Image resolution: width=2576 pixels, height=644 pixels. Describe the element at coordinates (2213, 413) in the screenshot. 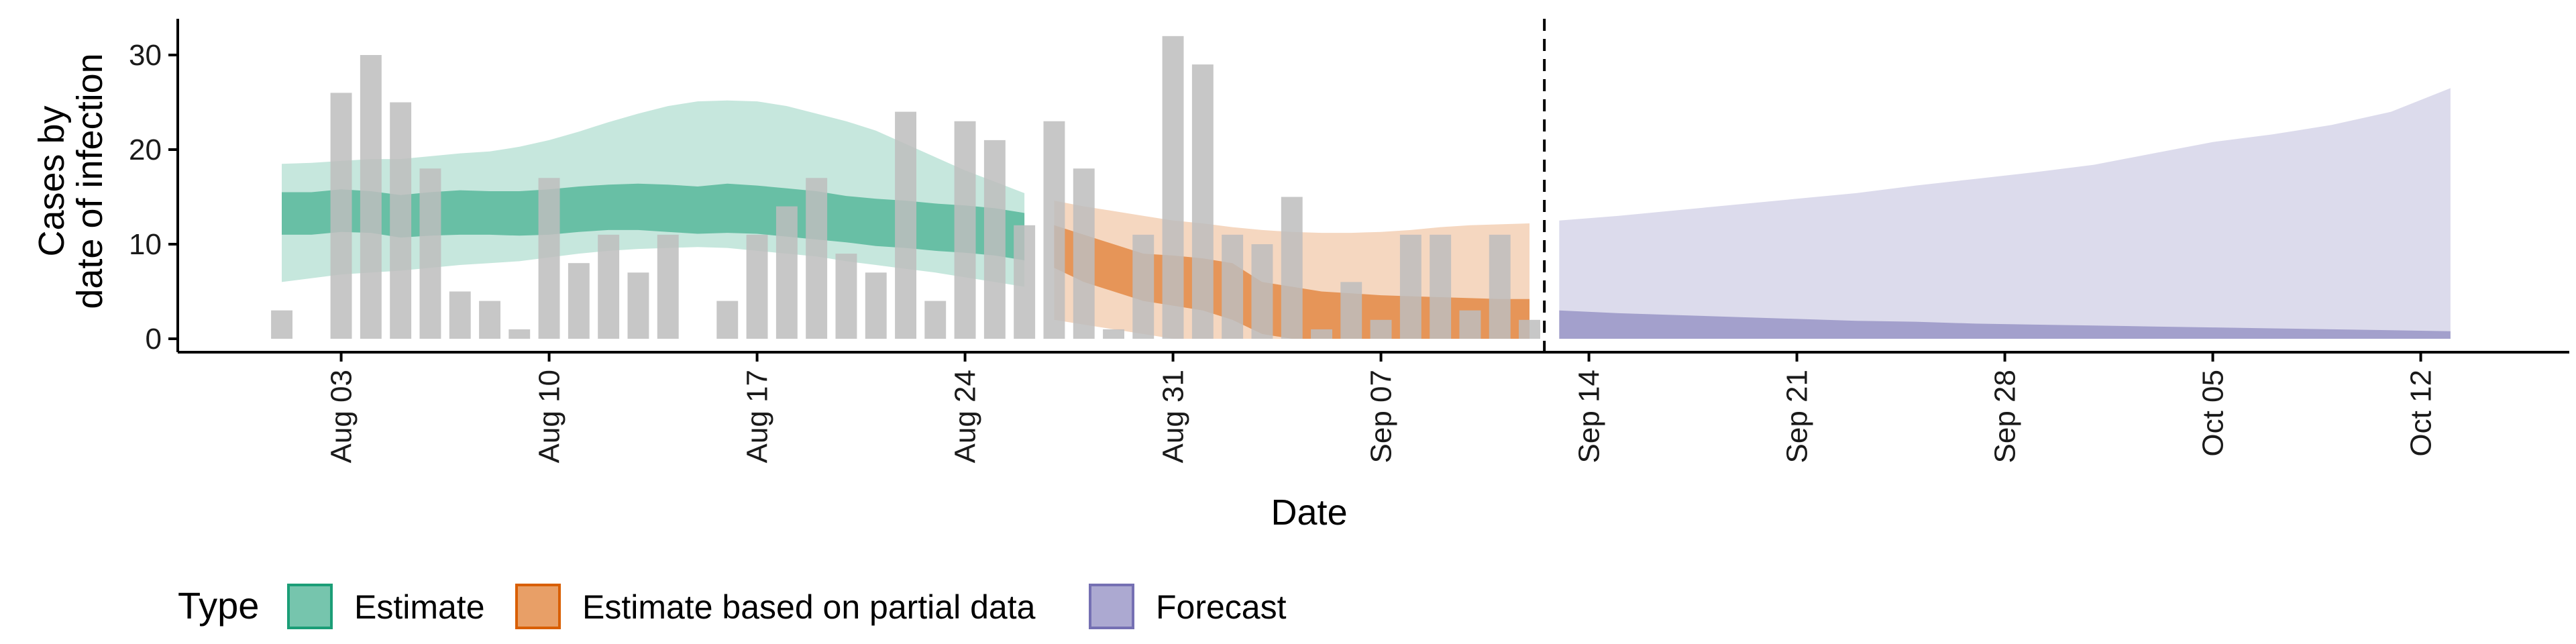

I see `x-tick-label: Oct 05` at that location.